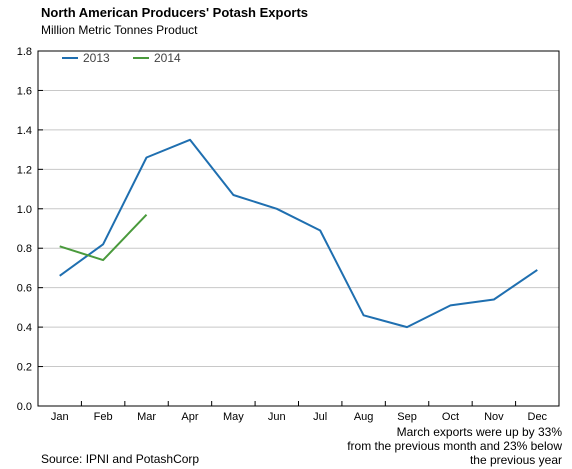 The width and height of the screenshot is (572, 469). Describe the element at coordinates (103, 238) in the screenshot. I see `series-line-2014` at that location.